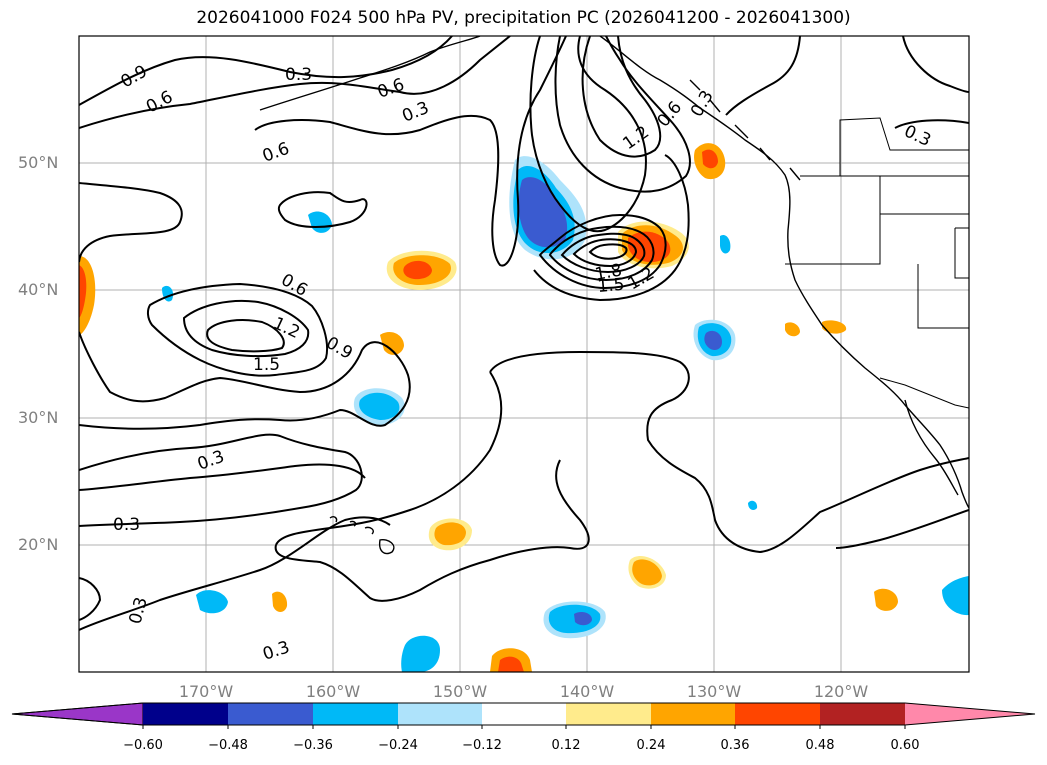 This screenshot has height=765, width=1047. I want to click on pv-label: 1.8, so click(608, 273).